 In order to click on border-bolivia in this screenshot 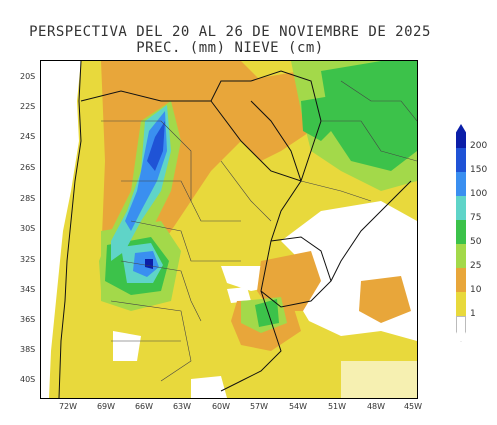, I will do `click(165, 91)`.